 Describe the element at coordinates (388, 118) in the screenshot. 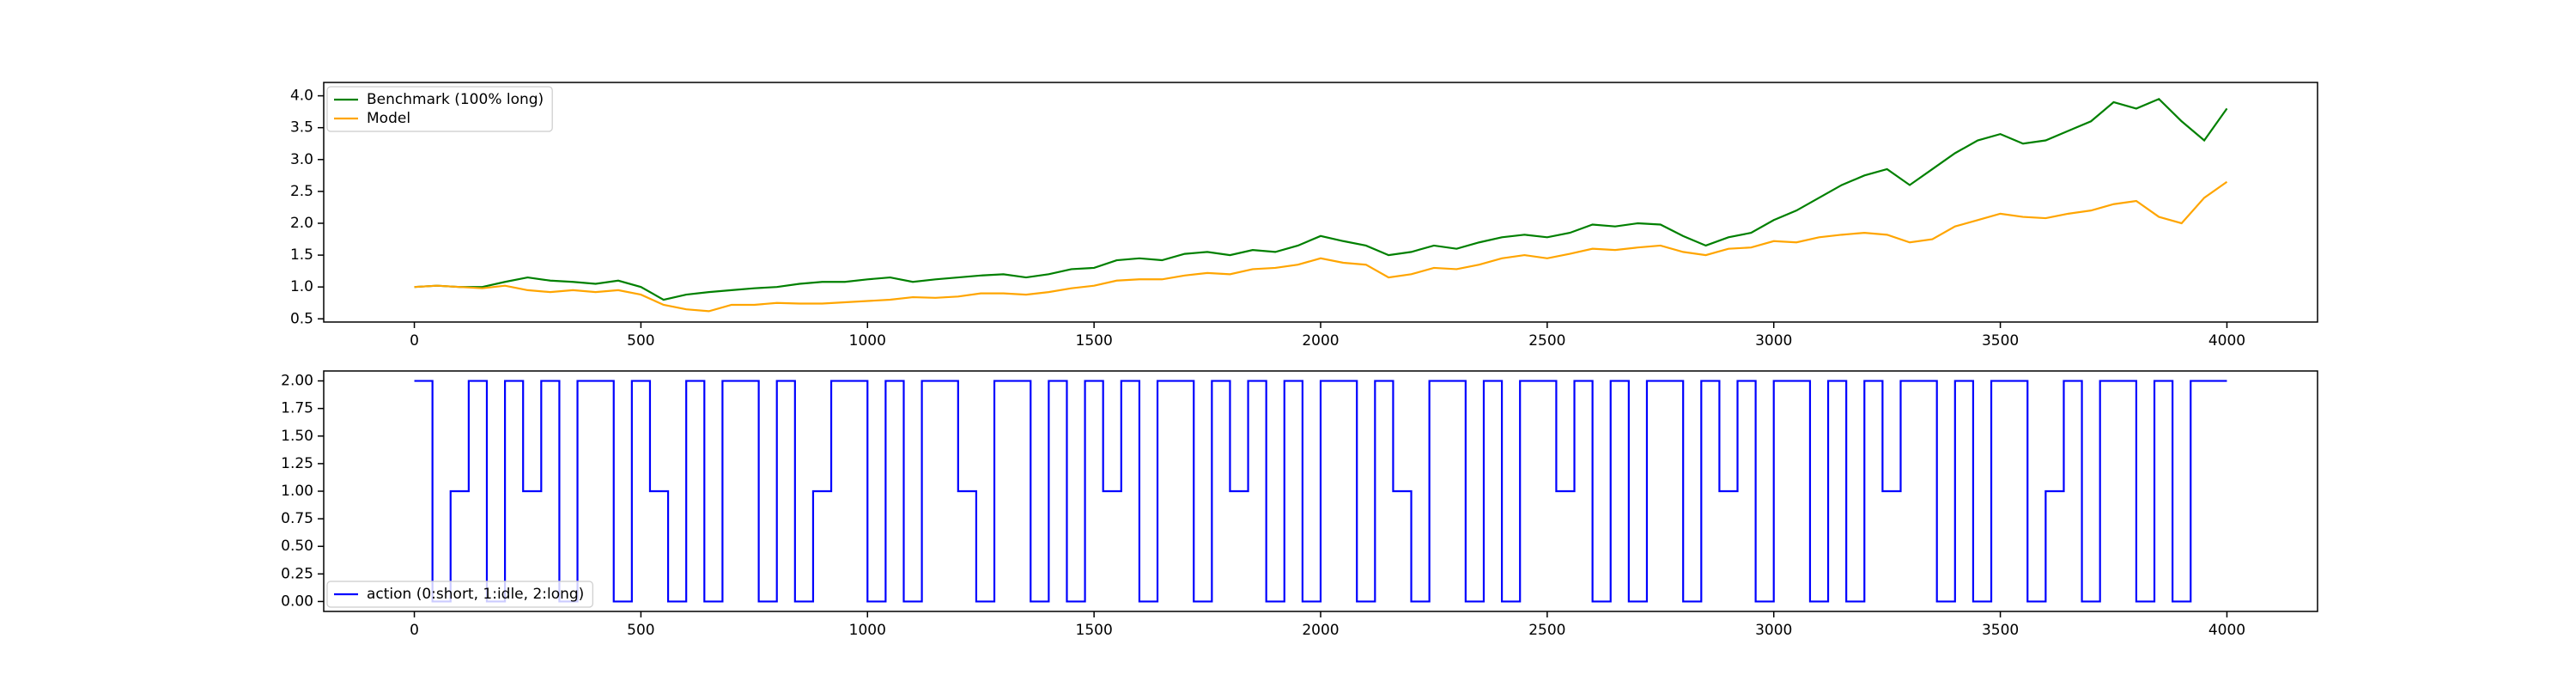

I see `legend-label: Model` at that location.